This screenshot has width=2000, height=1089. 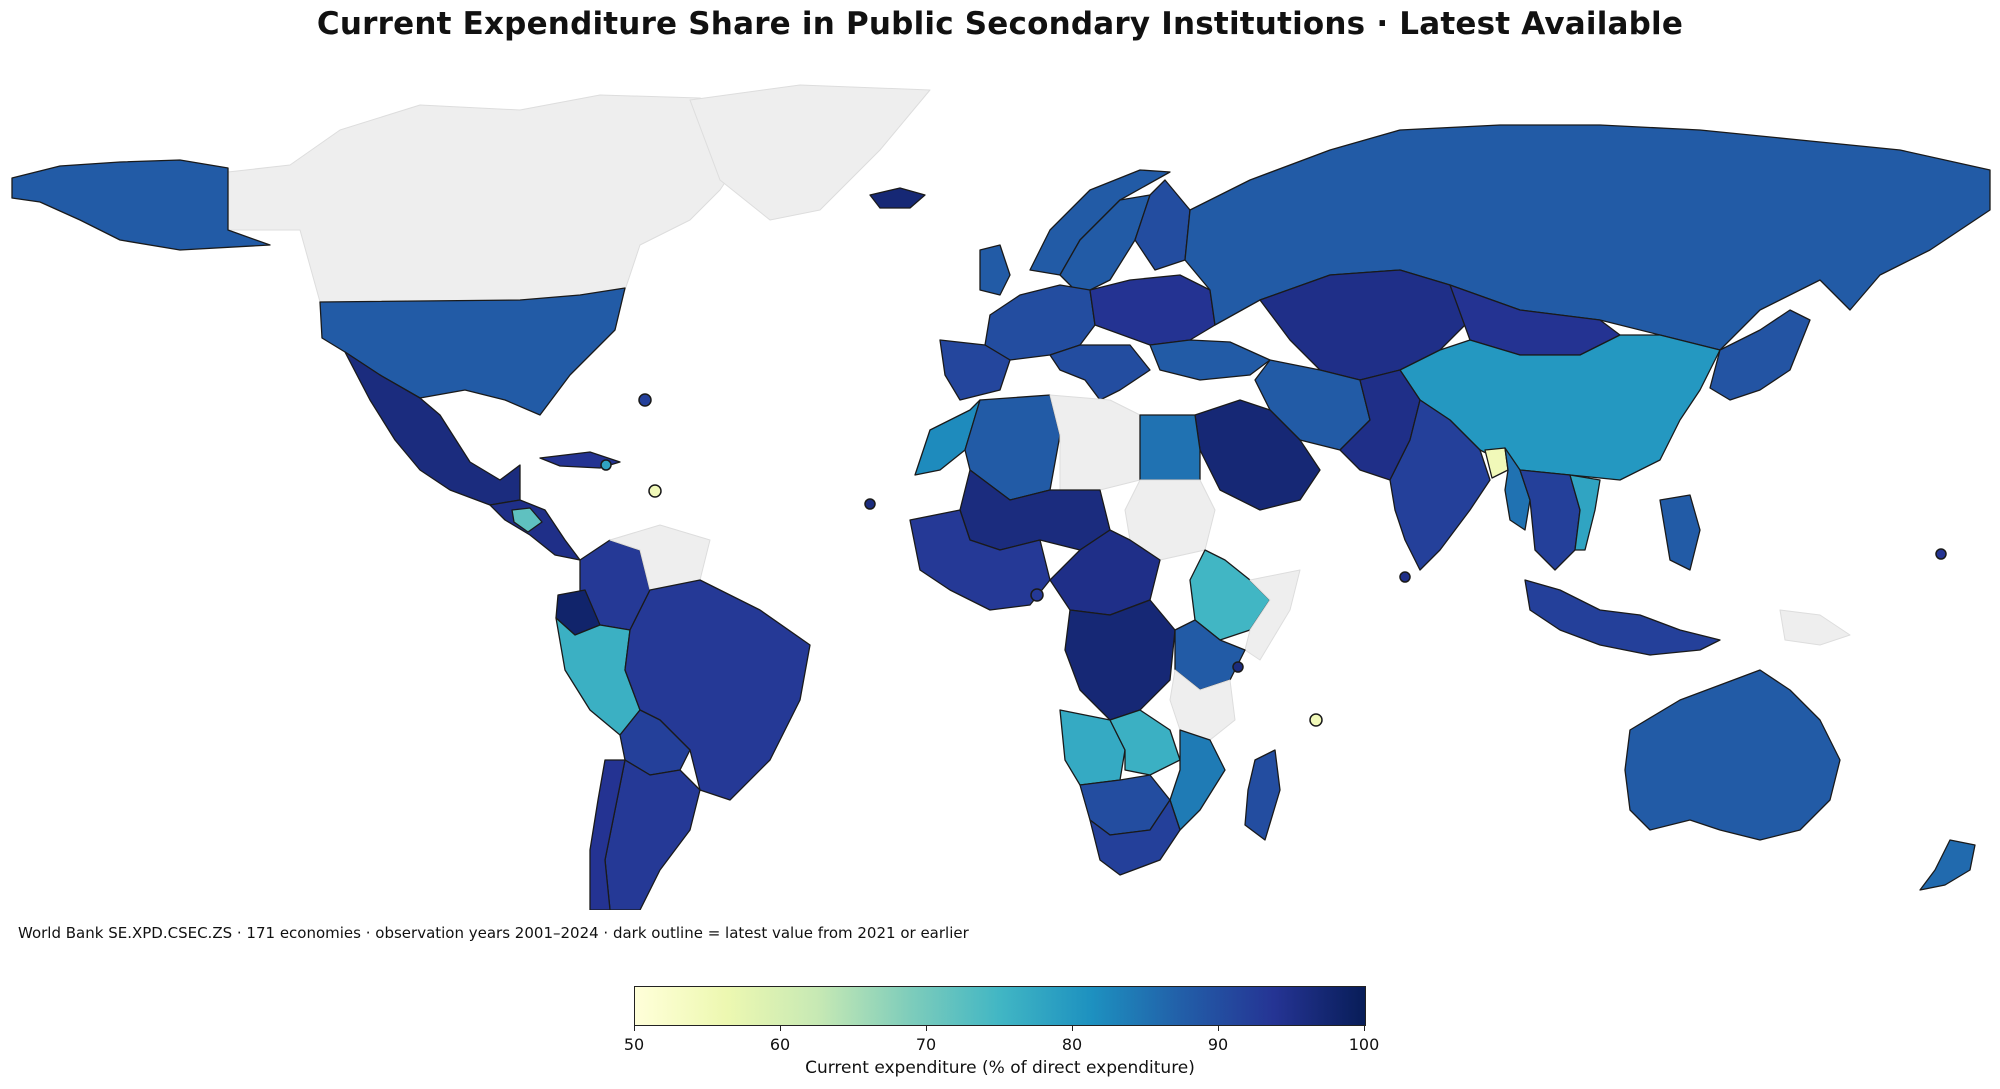 I want to click on region-australia, so click(x=1732, y=755).